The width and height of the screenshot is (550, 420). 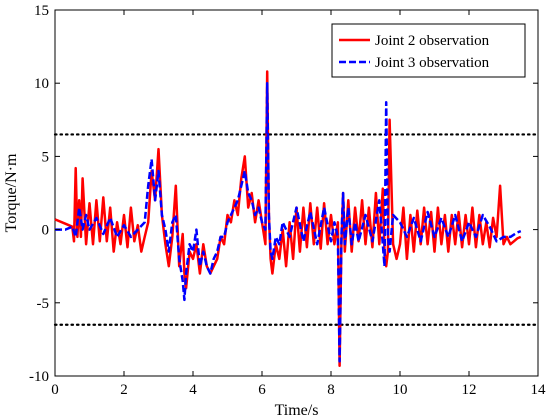 I want to click on legend: Joint 2 observation Joint 3 observation, so click(x=428, y=50).